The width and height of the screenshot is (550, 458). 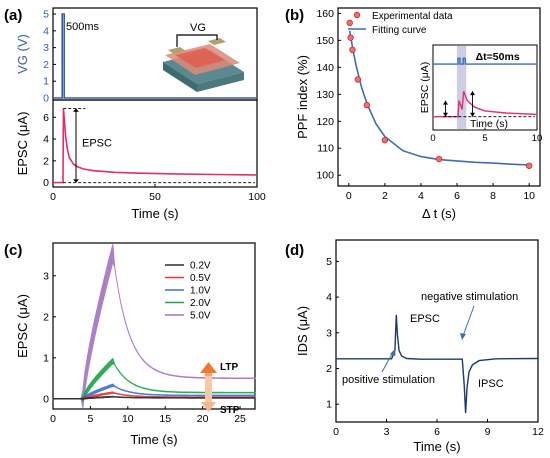 I want to click on top-y-axis-label: VG (V), so click(x=22, y=54).